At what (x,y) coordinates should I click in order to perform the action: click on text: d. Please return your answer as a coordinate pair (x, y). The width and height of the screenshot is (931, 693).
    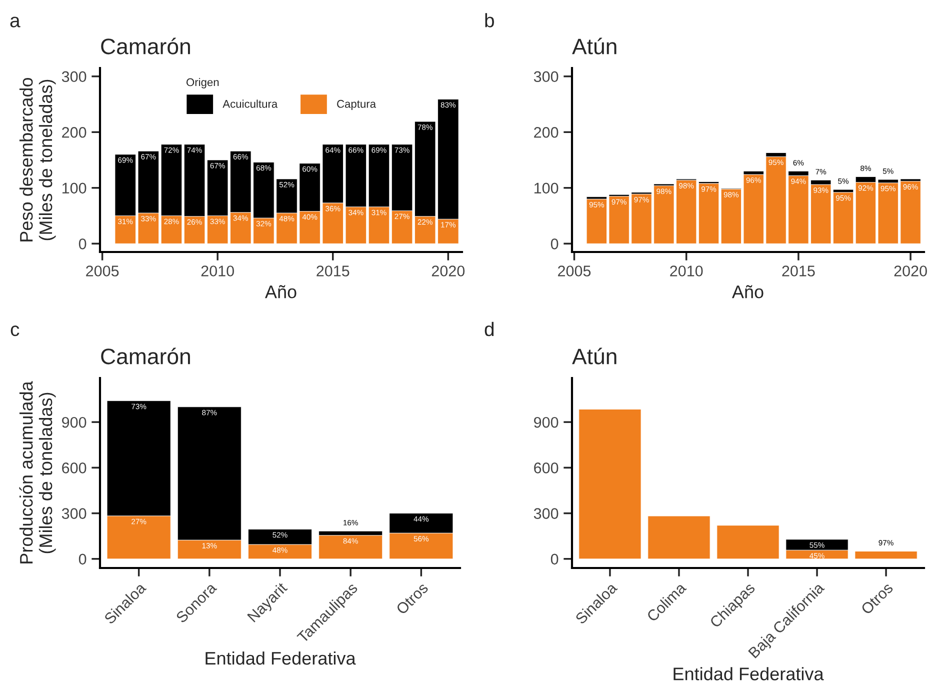
    Looking at the image, I should click on (489, 329).